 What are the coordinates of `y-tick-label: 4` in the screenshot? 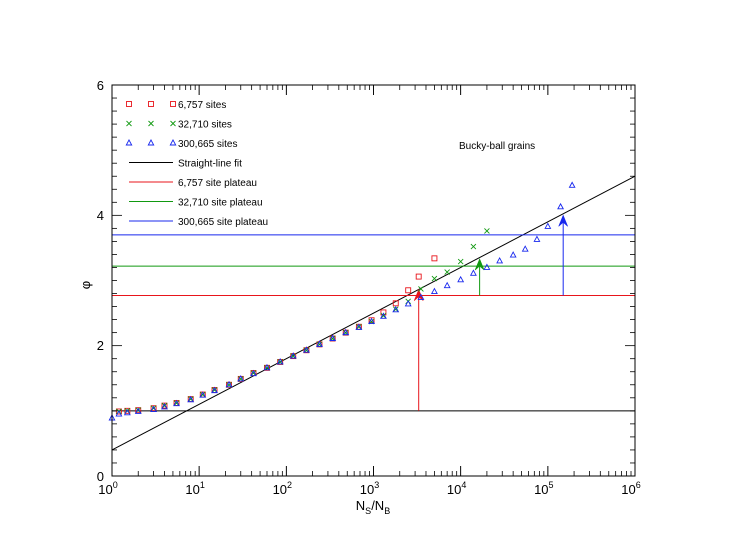 It's located at (100, 215).